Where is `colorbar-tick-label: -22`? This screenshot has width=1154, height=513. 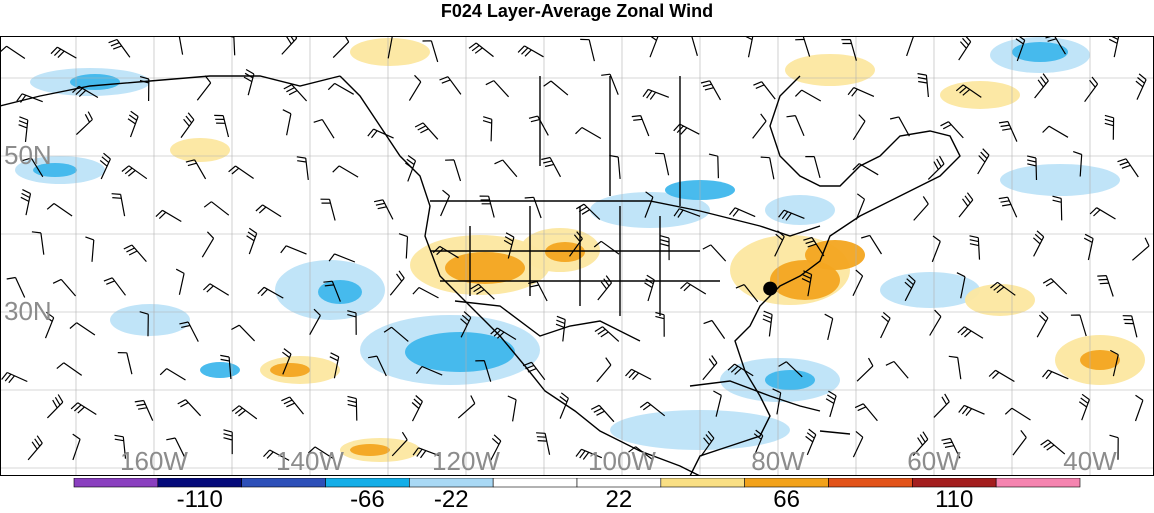
colorbar-tick-label: -22 is located at coordinates (451, 499).